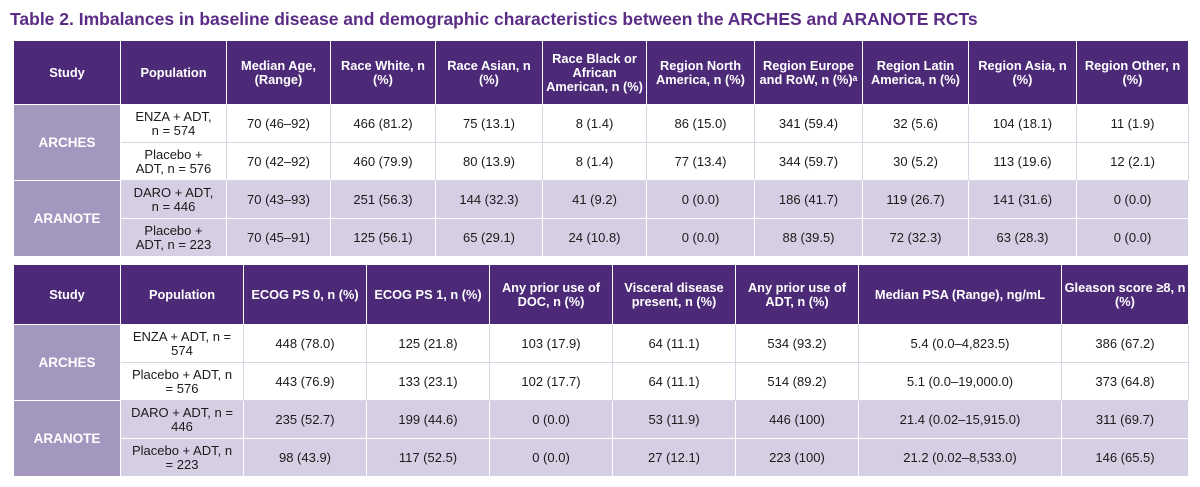 Image resolution: width=1200 pixels, height=487 pixels. What do you see at coordinates (173, 72) in the screenshot?
I see `column-header-population: Population` at bounding box center [173, 72].